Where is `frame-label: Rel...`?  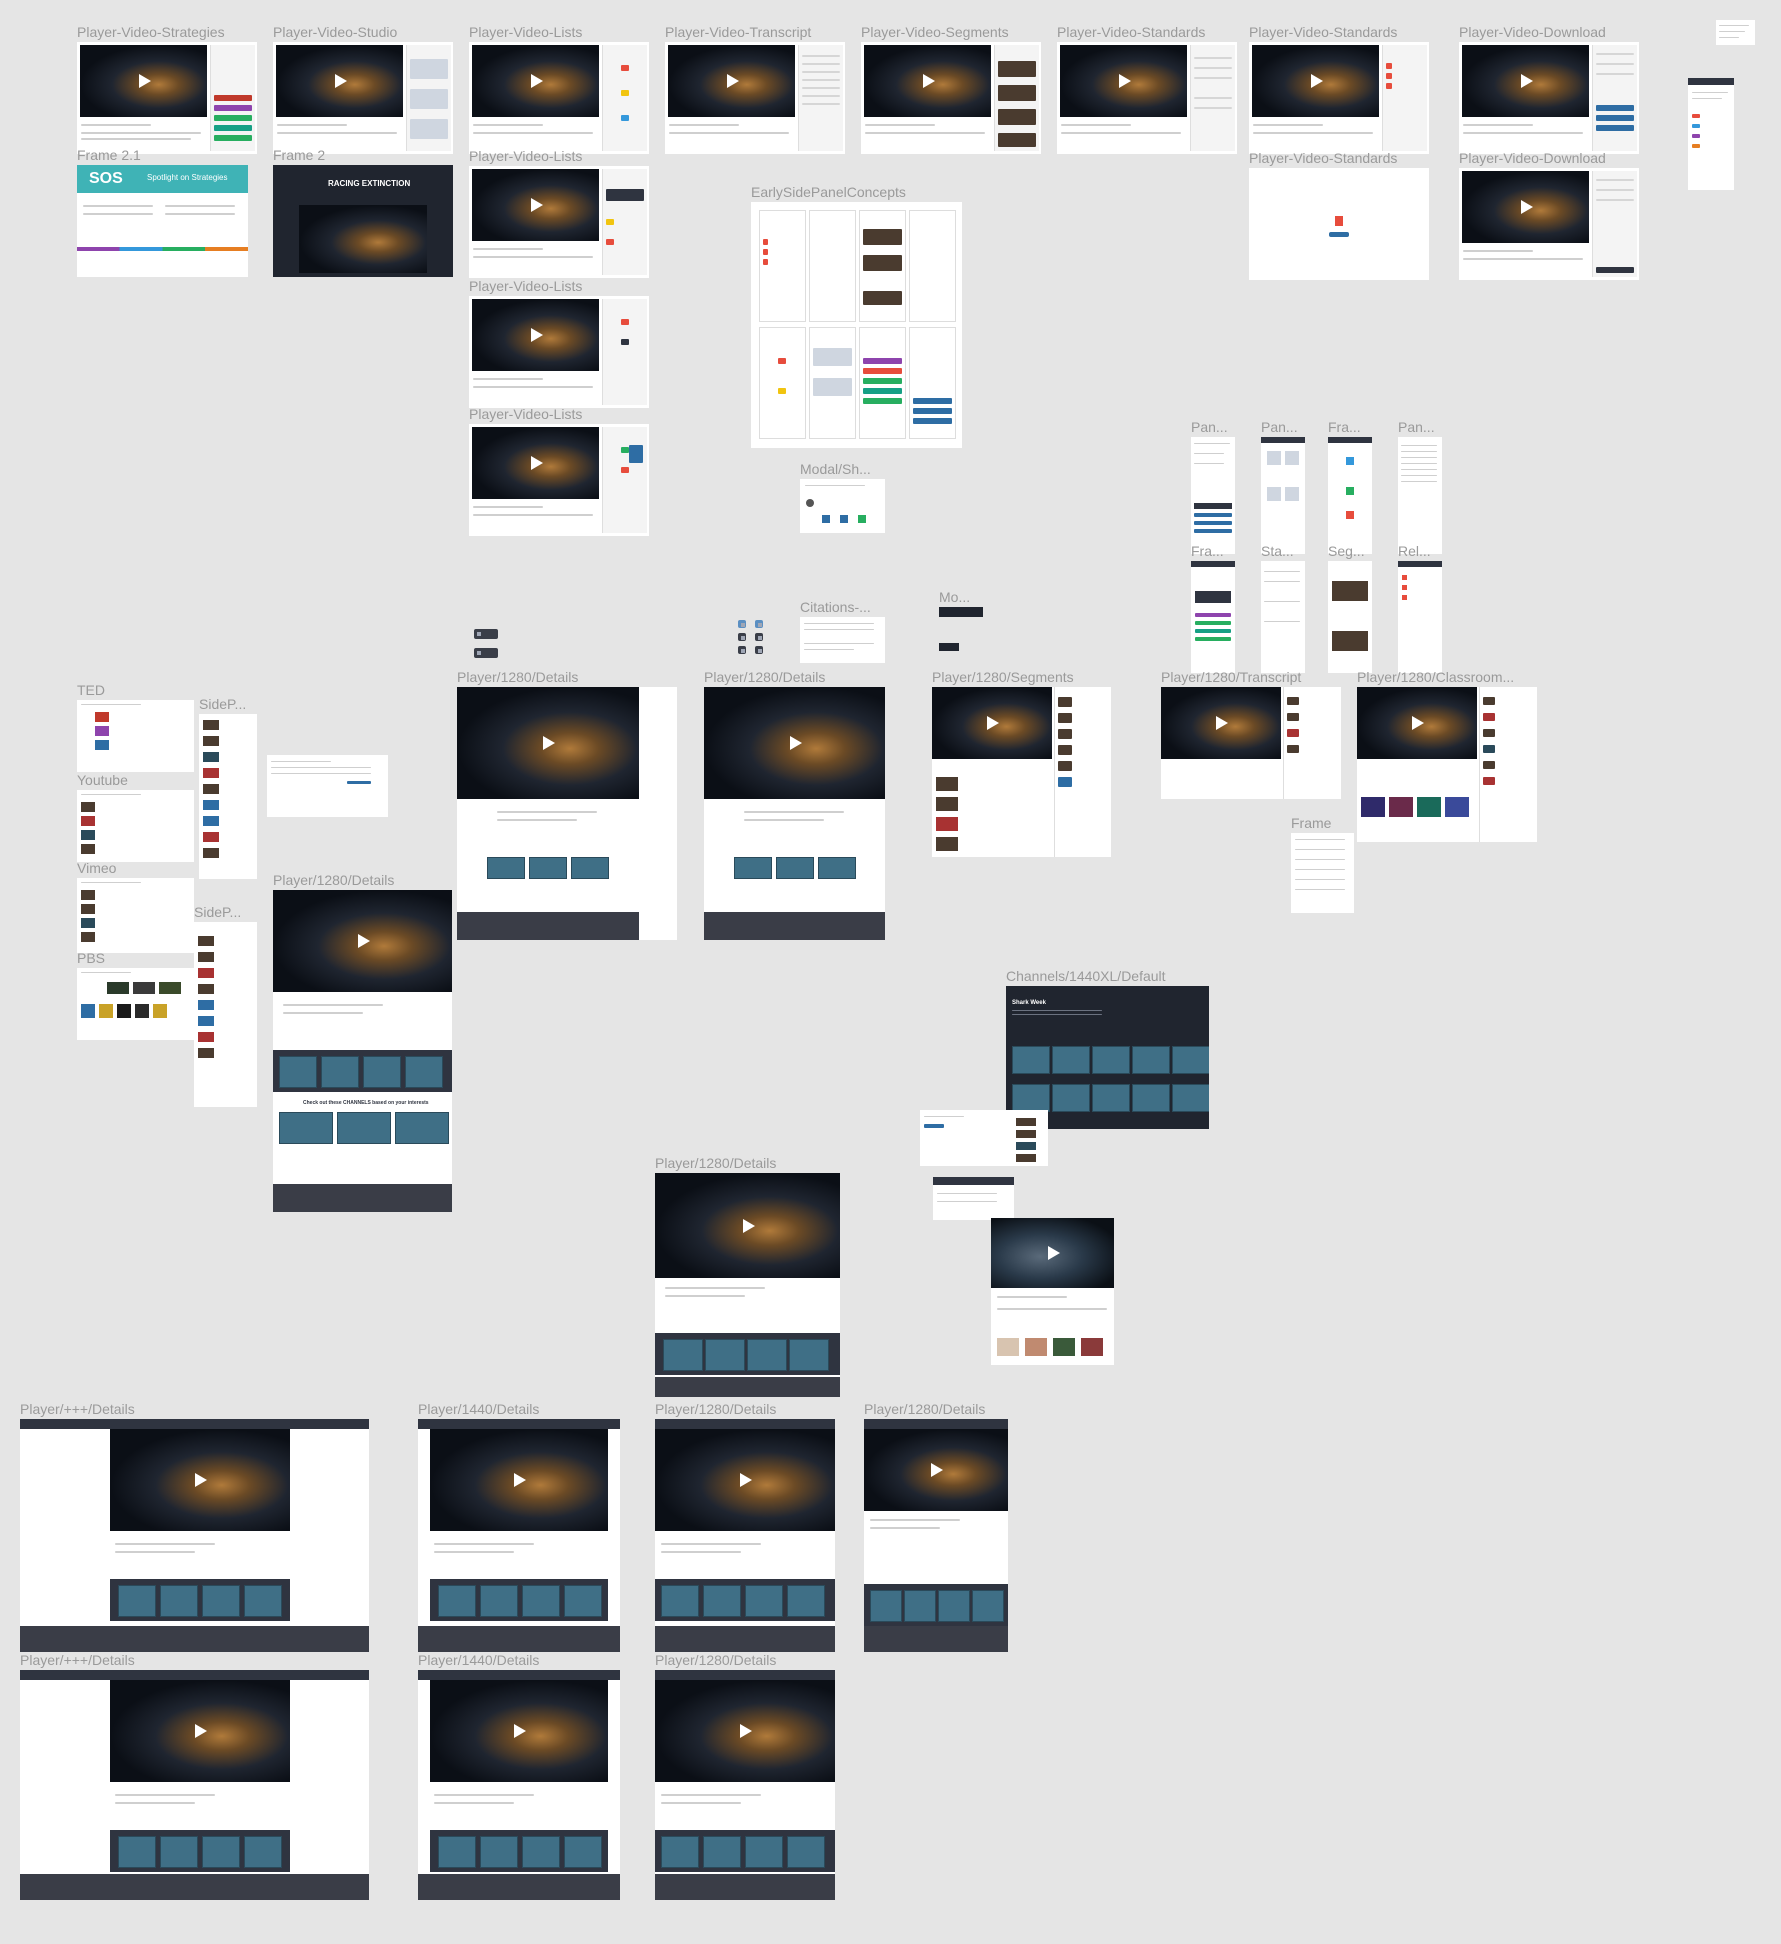
frame-label: Rel... is located at coordinates (1414, 551).